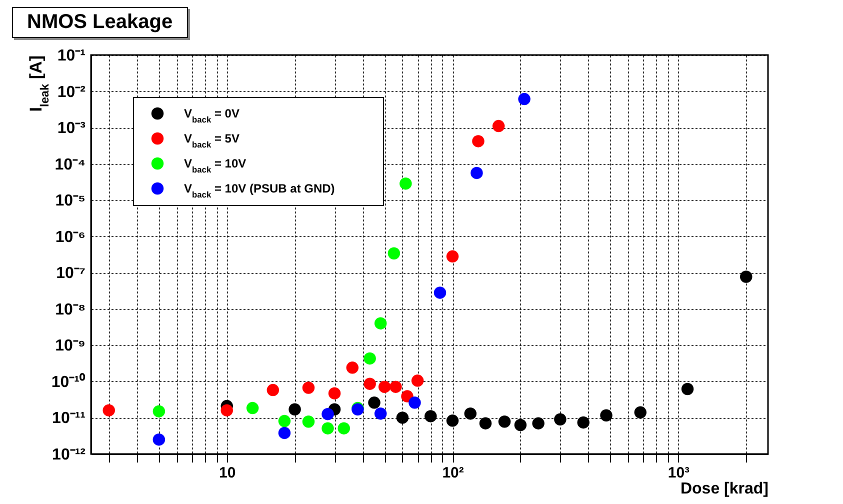  What do you see at coordinates (69, 419) in the screenshot?
I see `y-tick-label: 10⁻¹¹` at bounding box center [69, 419].